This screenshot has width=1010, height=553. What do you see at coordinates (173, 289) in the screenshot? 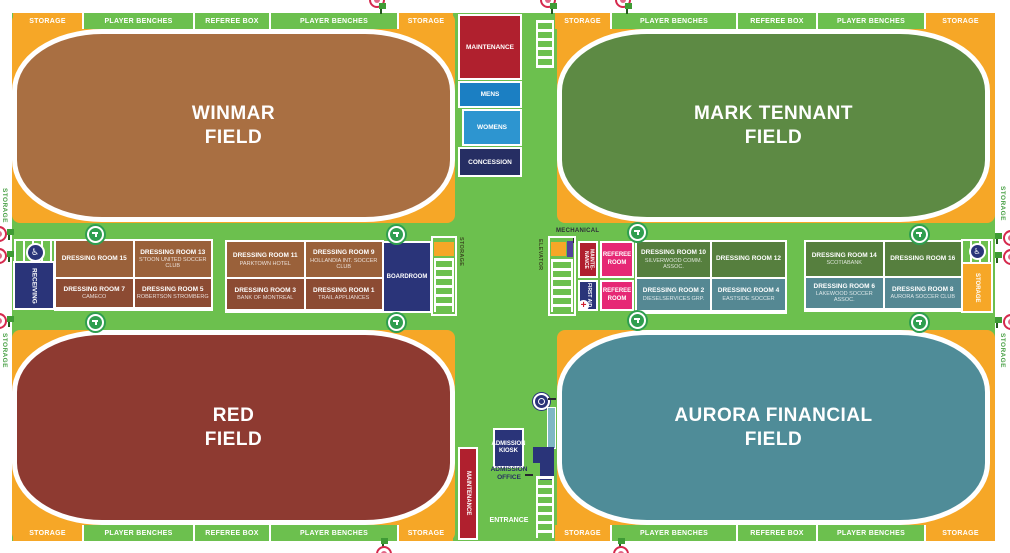
I see `room-name: DRESSING ROOM 5` at bounding box center [173, 289].